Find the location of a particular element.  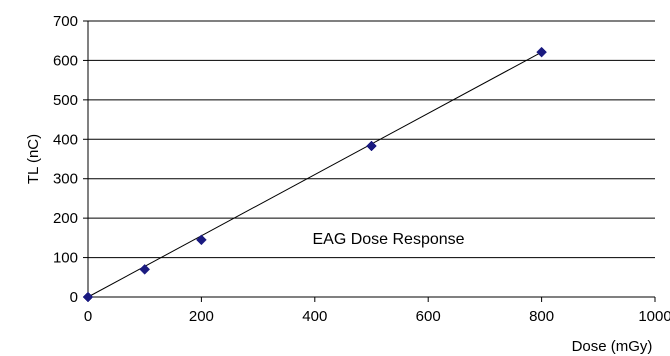

x-tick-label: 400 is located at coordinates (314, 316).